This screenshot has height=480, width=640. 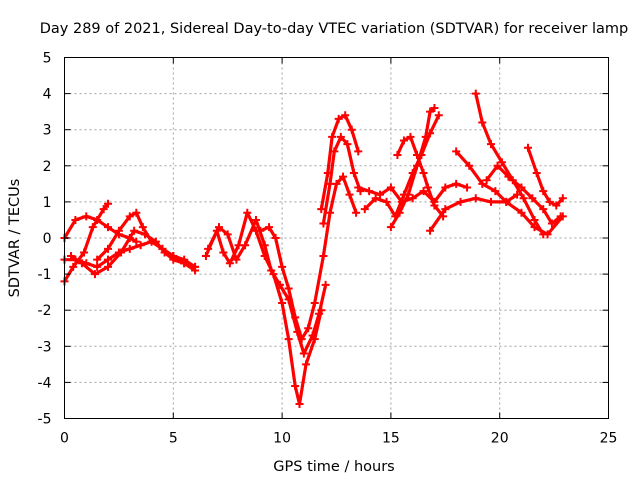 I want to click on y-tick-label: 5, so click(x=47, y=59).